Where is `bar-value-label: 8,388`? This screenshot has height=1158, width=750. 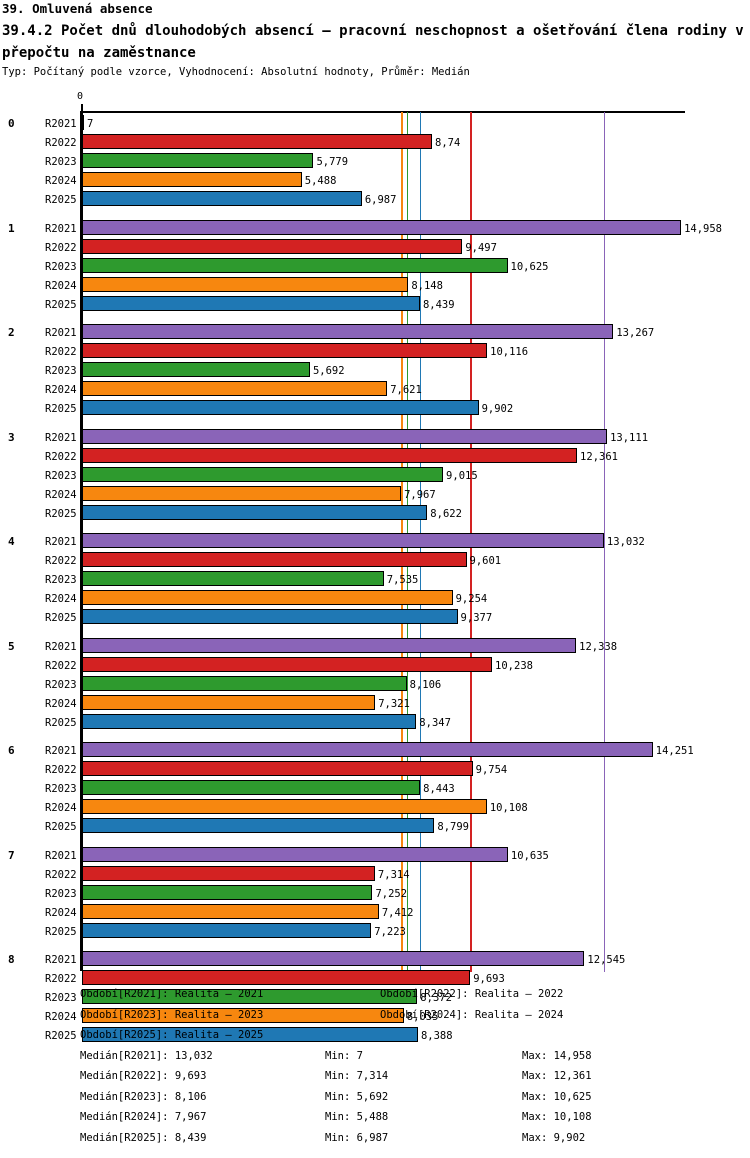 bar-value-label: 8,388 is located at coordinates (436, 1036).